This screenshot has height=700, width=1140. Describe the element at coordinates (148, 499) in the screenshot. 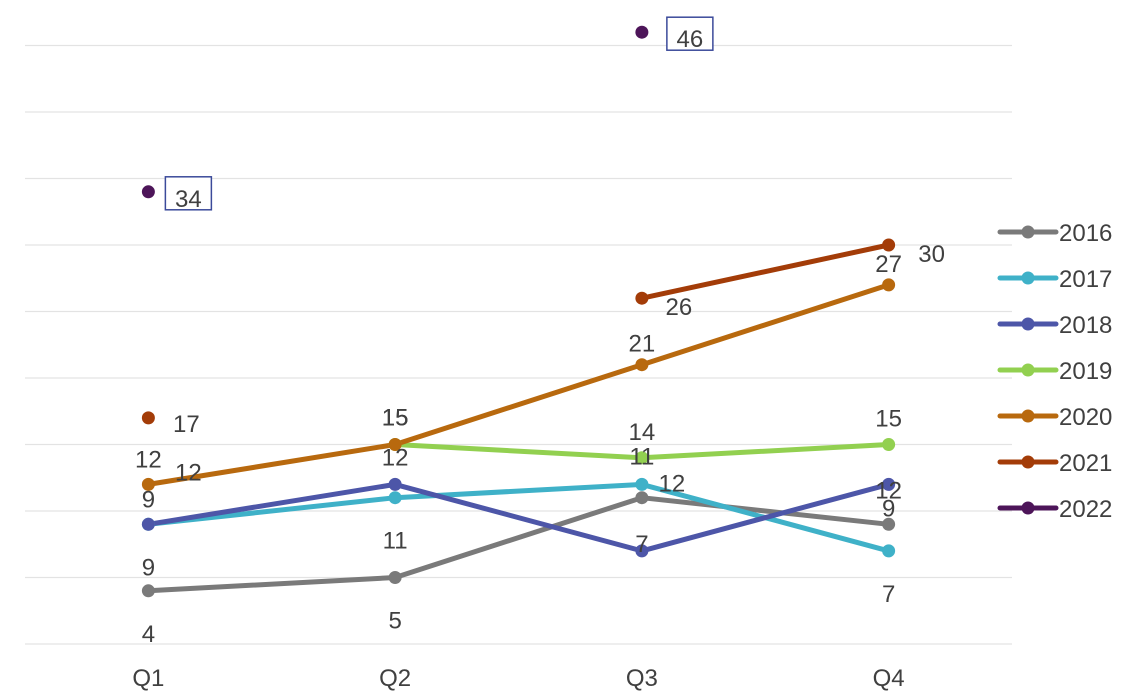

I see `data-label-2018: 9` at that location.